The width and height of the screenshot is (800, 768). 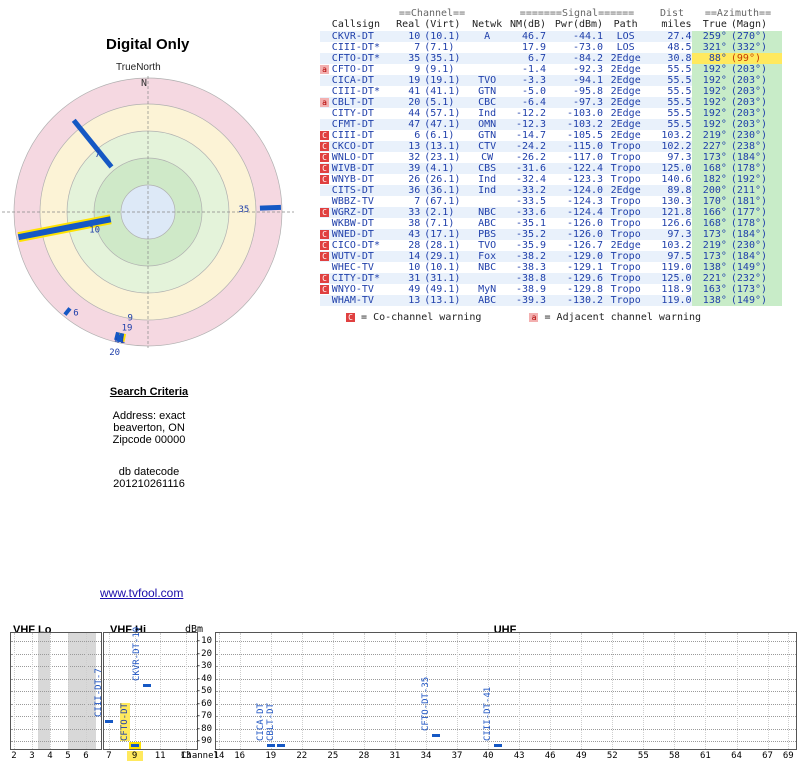 I want to click on azimuth-true: 163°, so click(x=709, y=289).